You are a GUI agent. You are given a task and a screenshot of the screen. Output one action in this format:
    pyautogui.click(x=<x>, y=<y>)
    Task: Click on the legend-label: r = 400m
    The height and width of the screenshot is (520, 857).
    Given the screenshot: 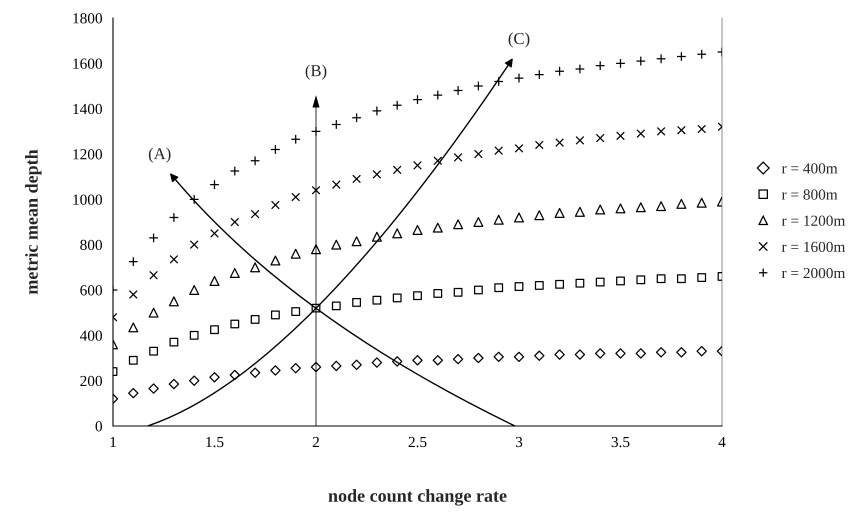 What is the action you would take?
    pyautogui.click(x=810, y=168)
    